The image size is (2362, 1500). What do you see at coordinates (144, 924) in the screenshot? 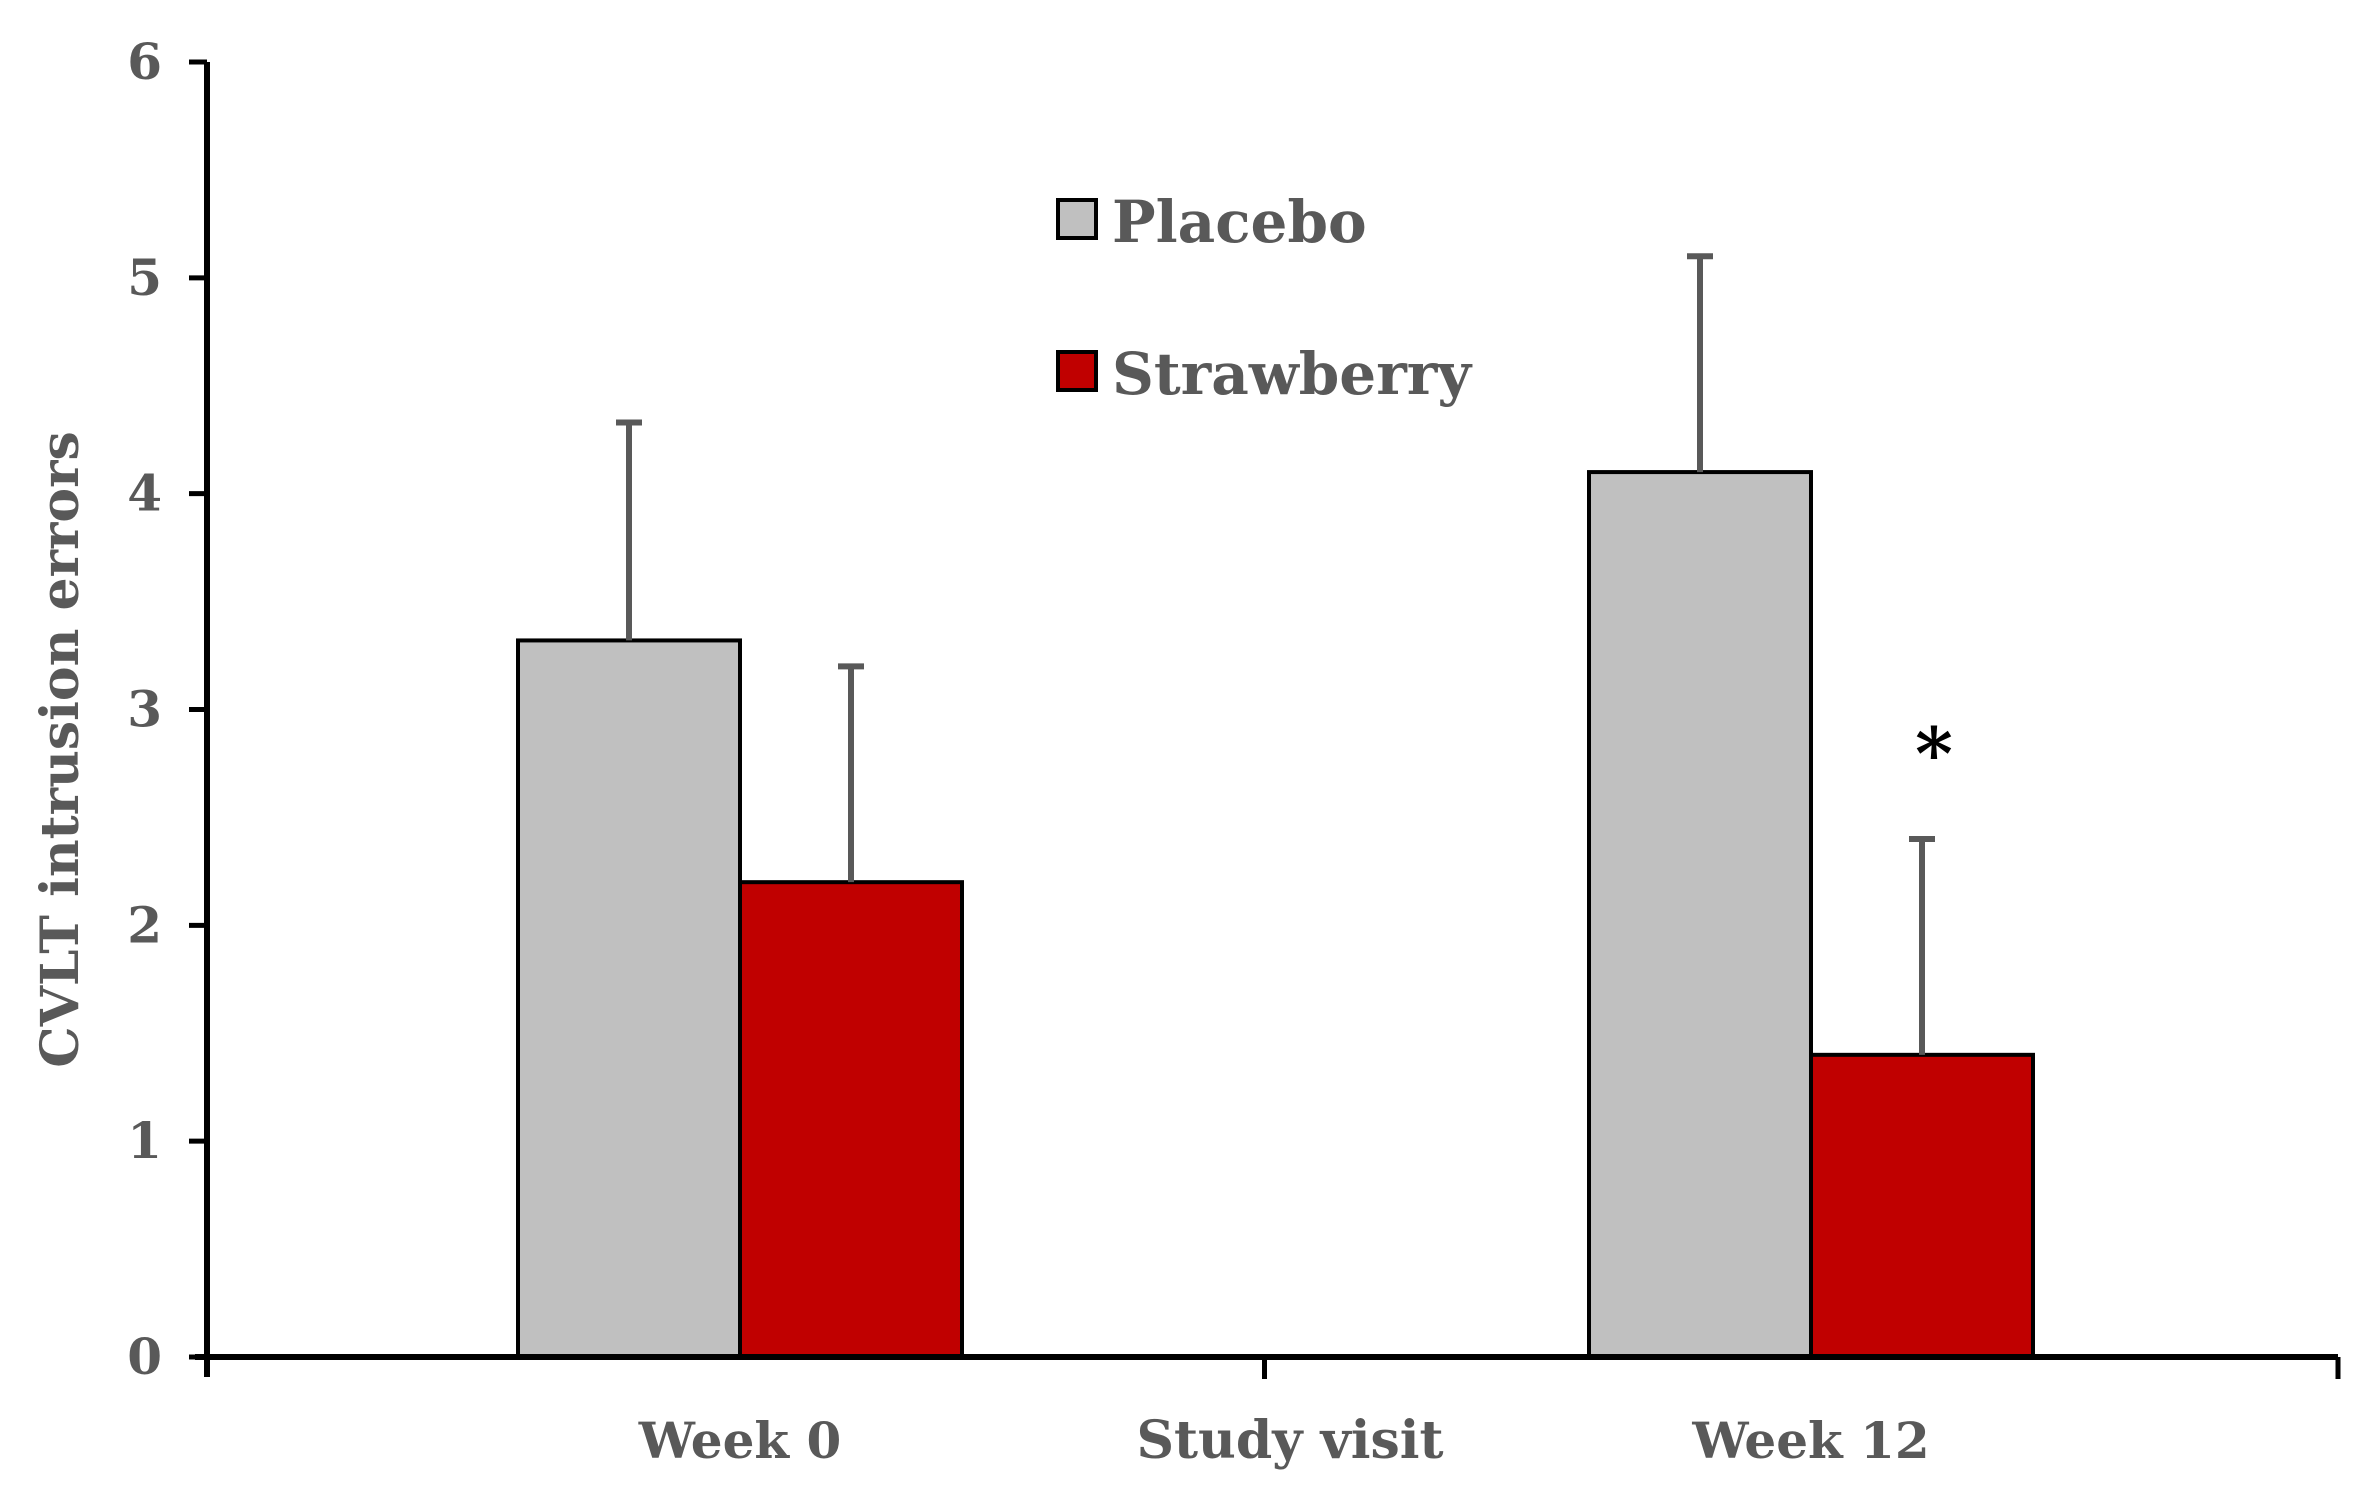
I see `y-tick-label: 2` at bounding box center [144, 924].